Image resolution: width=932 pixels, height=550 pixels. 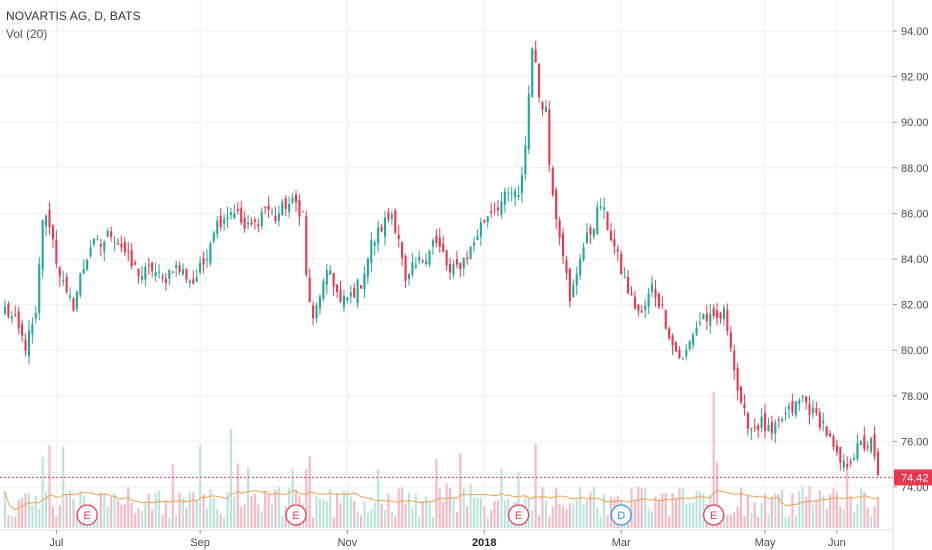 What do you see at coordinates (913, 477) in the screenshot?
I see `last-price-label: 74.42` at bounding box center [913, 477].